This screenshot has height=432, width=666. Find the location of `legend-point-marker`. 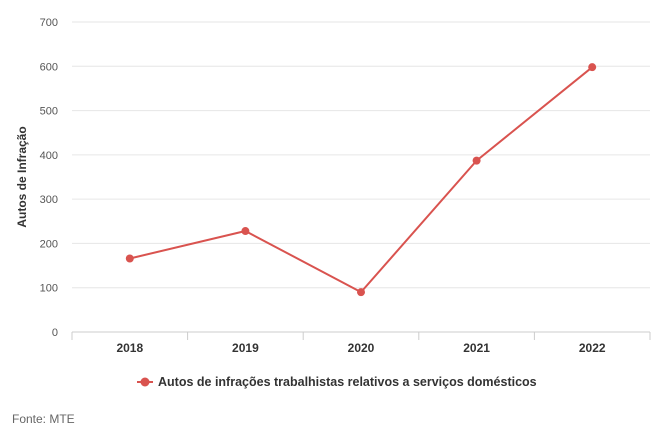

legend-point-marker is located at coordinates (145, 382).